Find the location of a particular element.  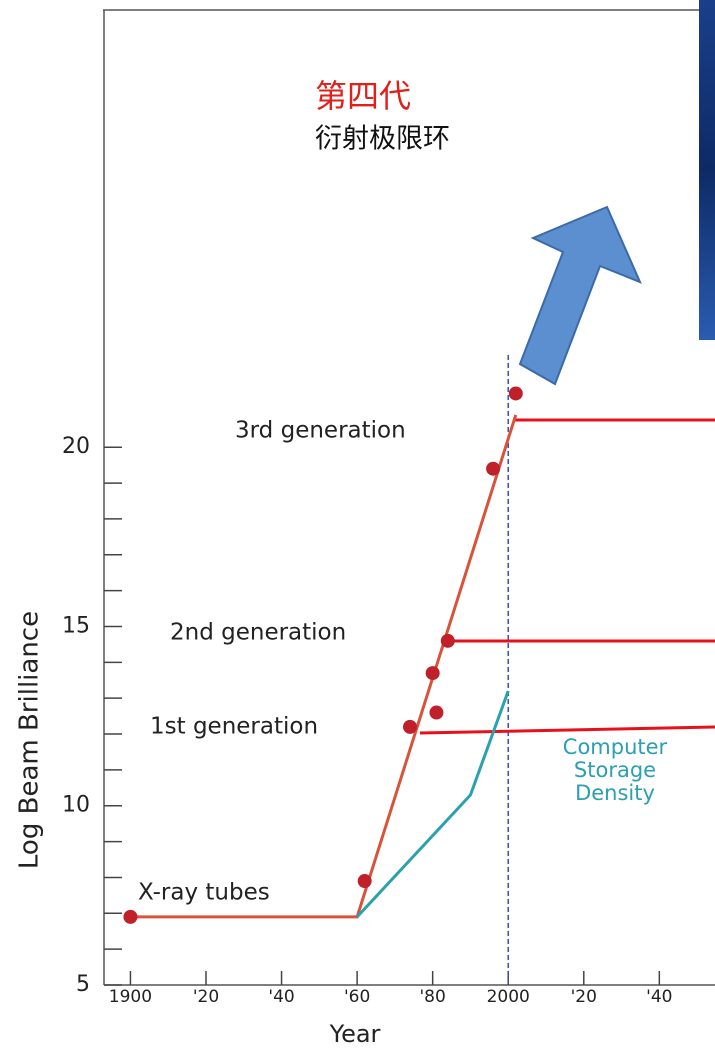

heading-black: 衍射极限环 is located at coordinates (382, 139).